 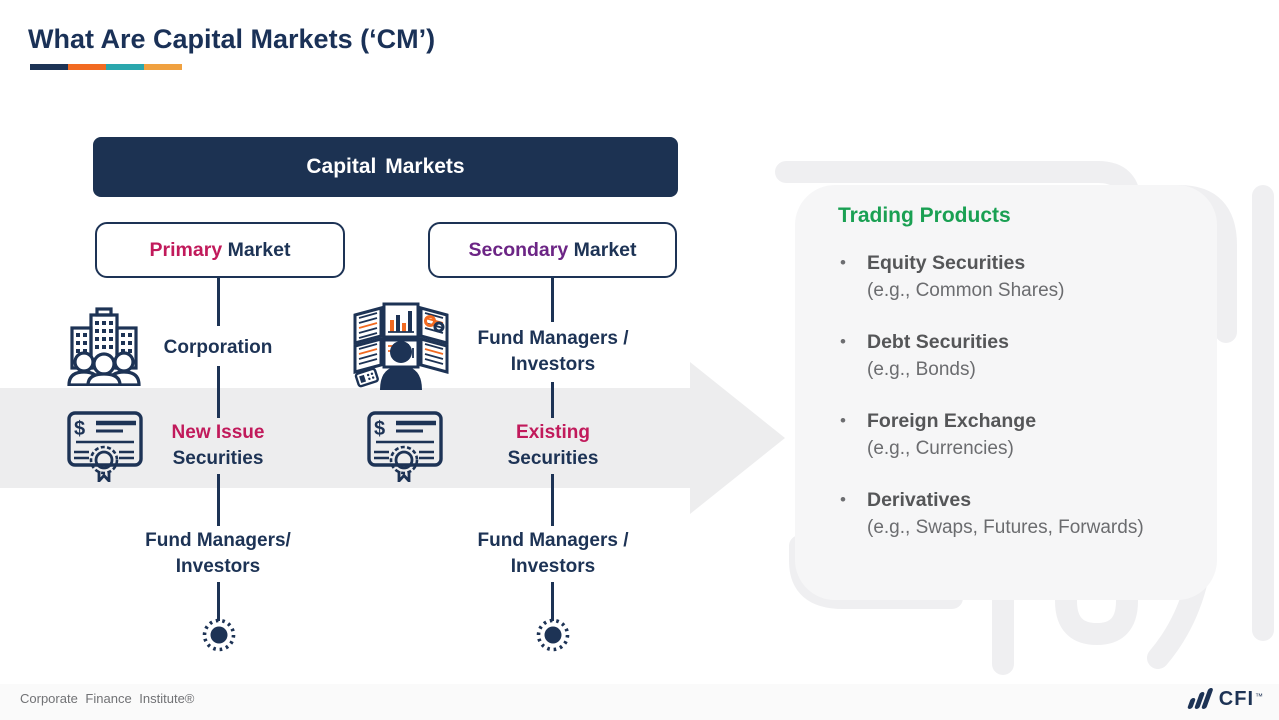 I want to click on primary-suffix: Market, so click(x=256, y=249).